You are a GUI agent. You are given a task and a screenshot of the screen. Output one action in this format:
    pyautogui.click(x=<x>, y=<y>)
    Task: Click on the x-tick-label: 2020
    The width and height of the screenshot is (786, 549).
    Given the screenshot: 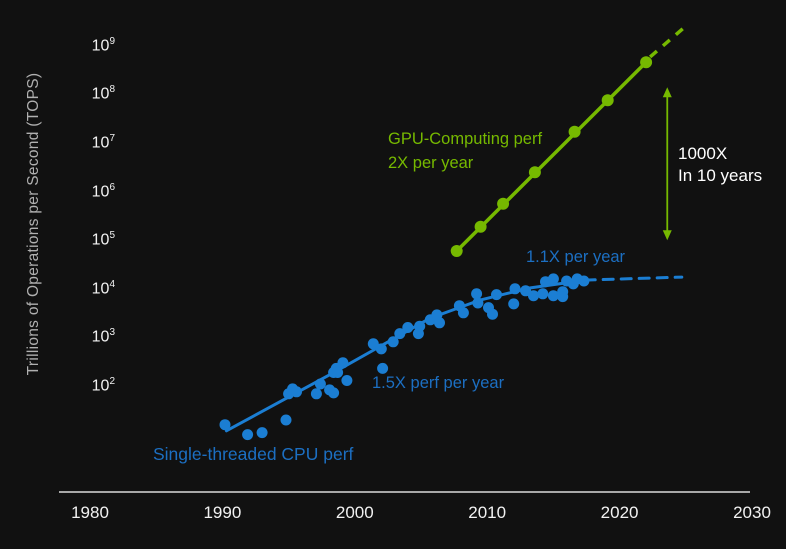 What is the action you would take?
    pyautogui.click(x=619, y=512)
    